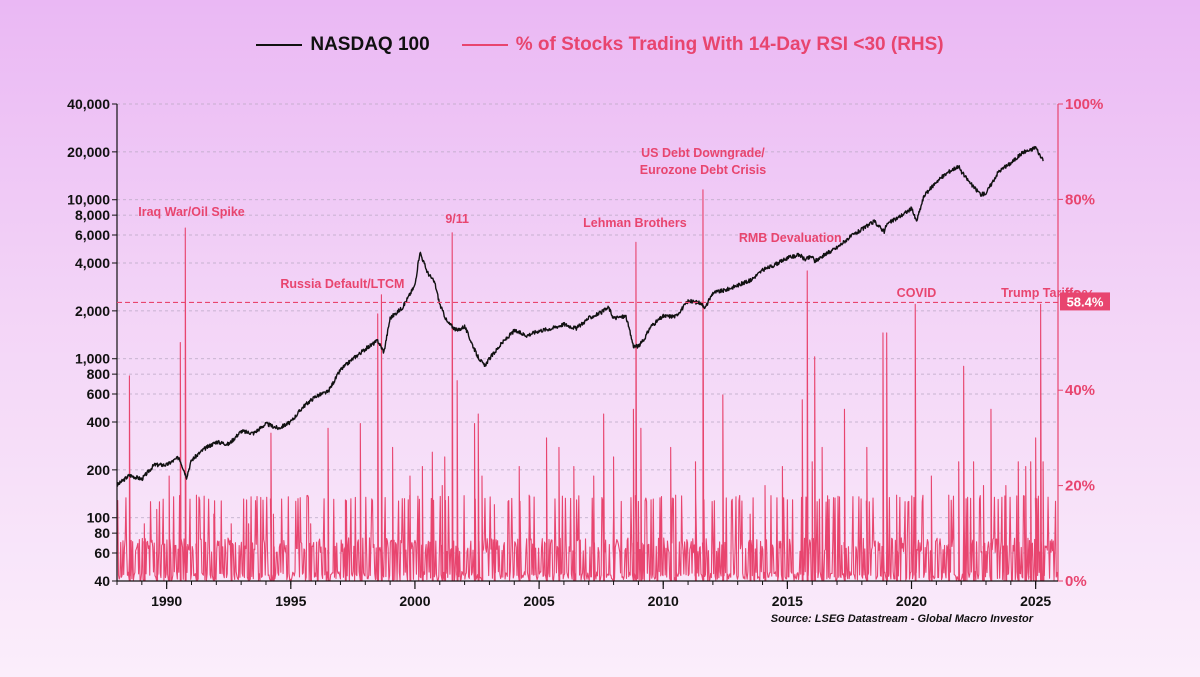  I want to click on annotation-4: US Debt Downgrade/, so click(703, 153).